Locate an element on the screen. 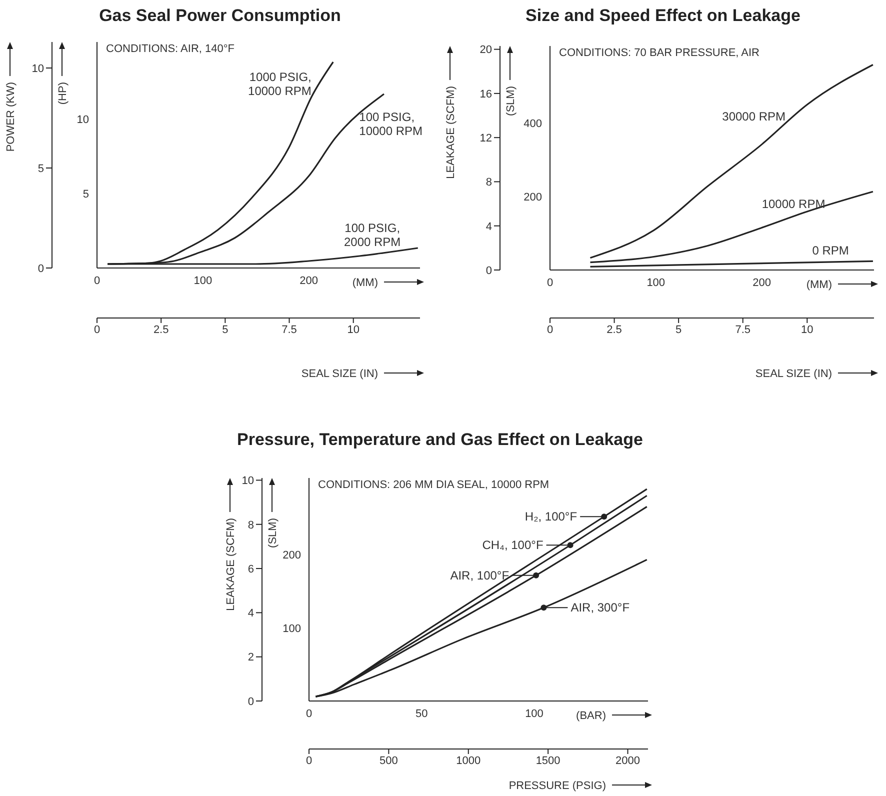 This screenshot has width=886, height=796. y2-tick-label: 10 is located at coordinates (82, 120).